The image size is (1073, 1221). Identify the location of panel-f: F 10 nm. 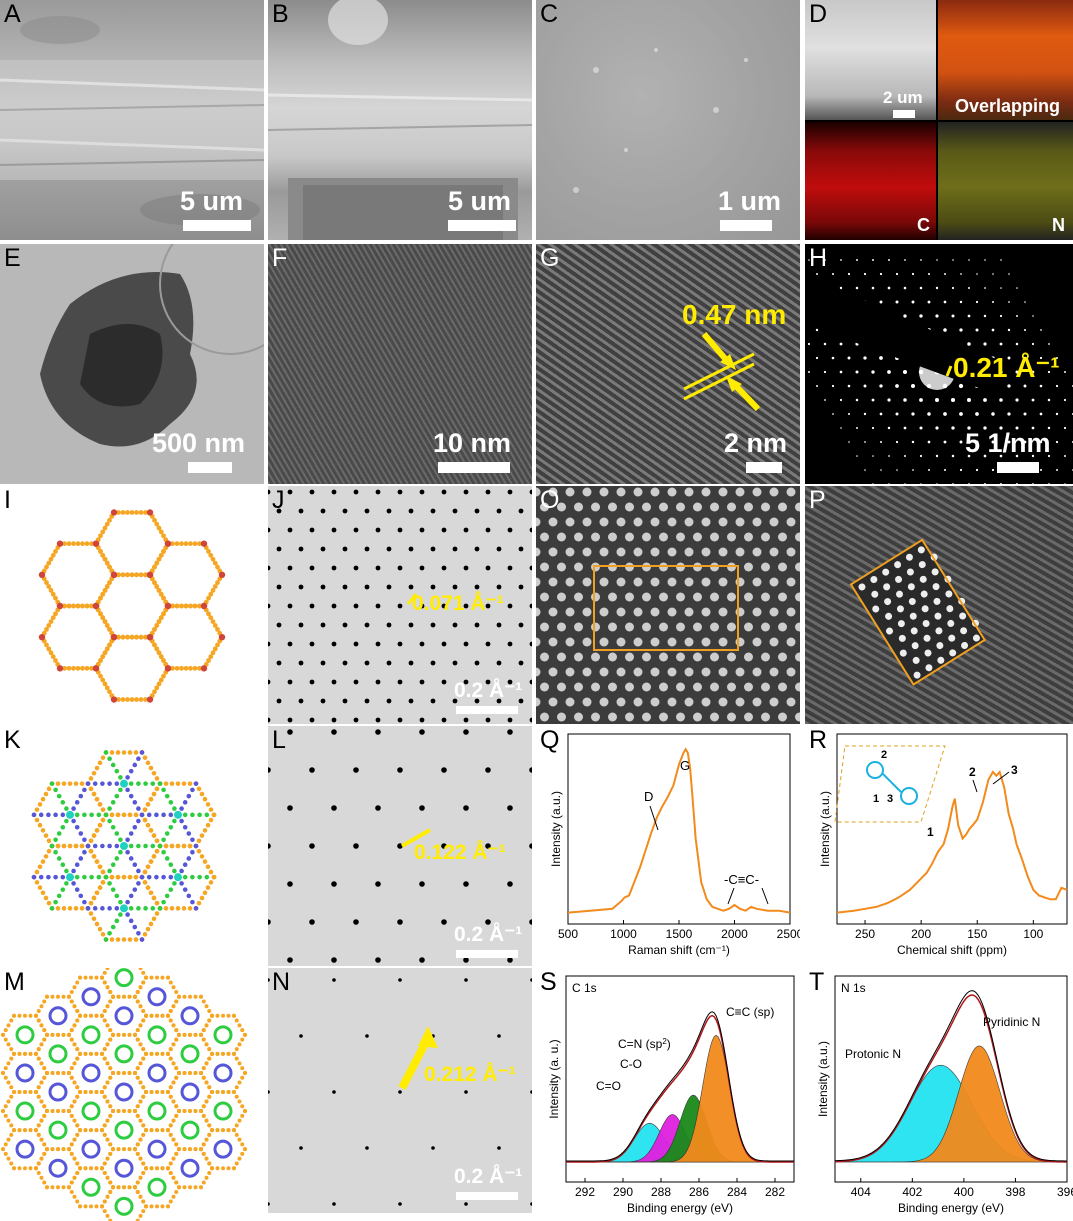
(400, 364).